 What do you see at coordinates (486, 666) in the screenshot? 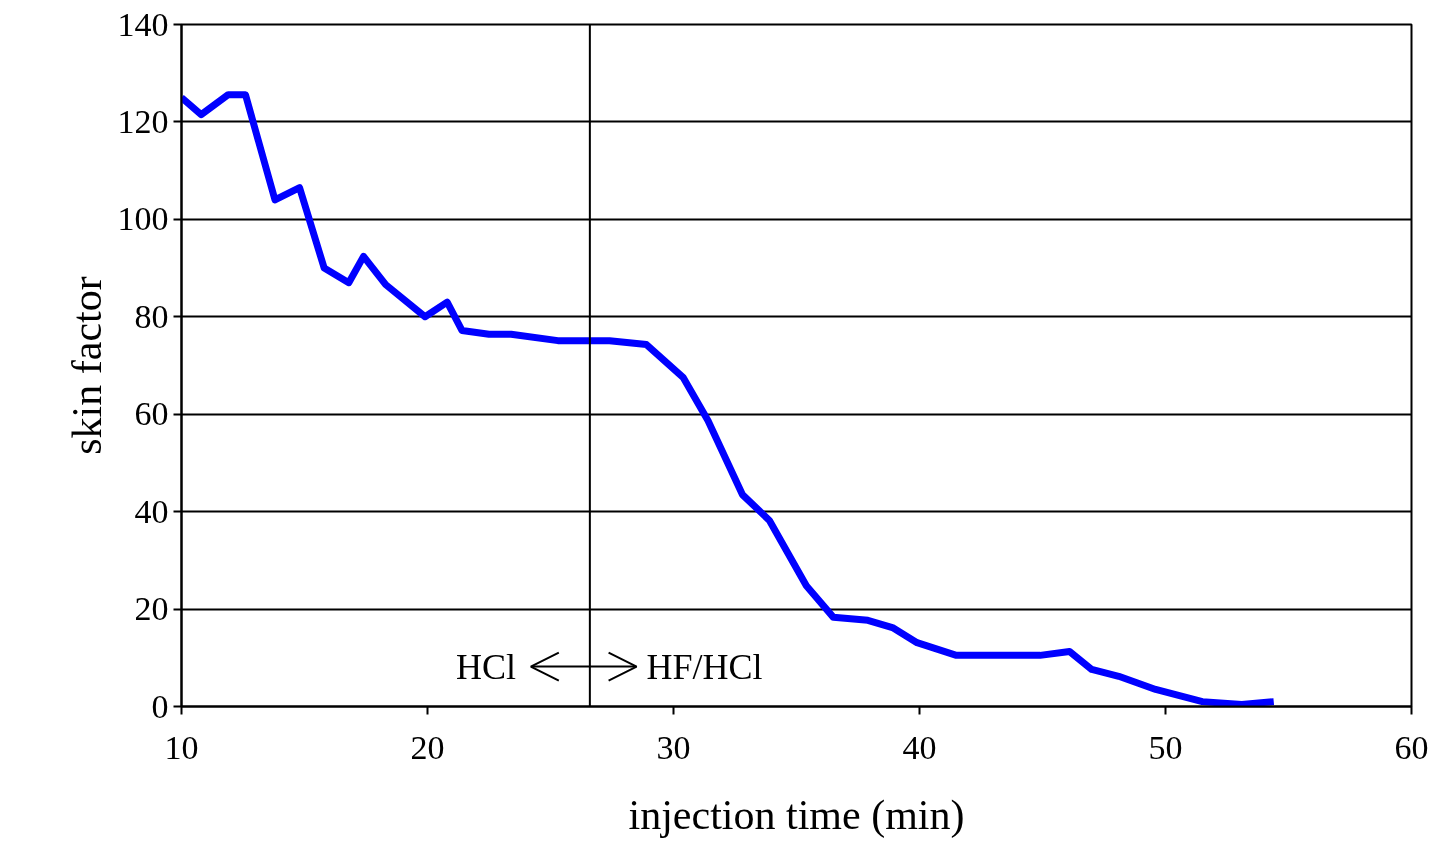
I see `annotation: HCl` at bounding box center [486, 666].